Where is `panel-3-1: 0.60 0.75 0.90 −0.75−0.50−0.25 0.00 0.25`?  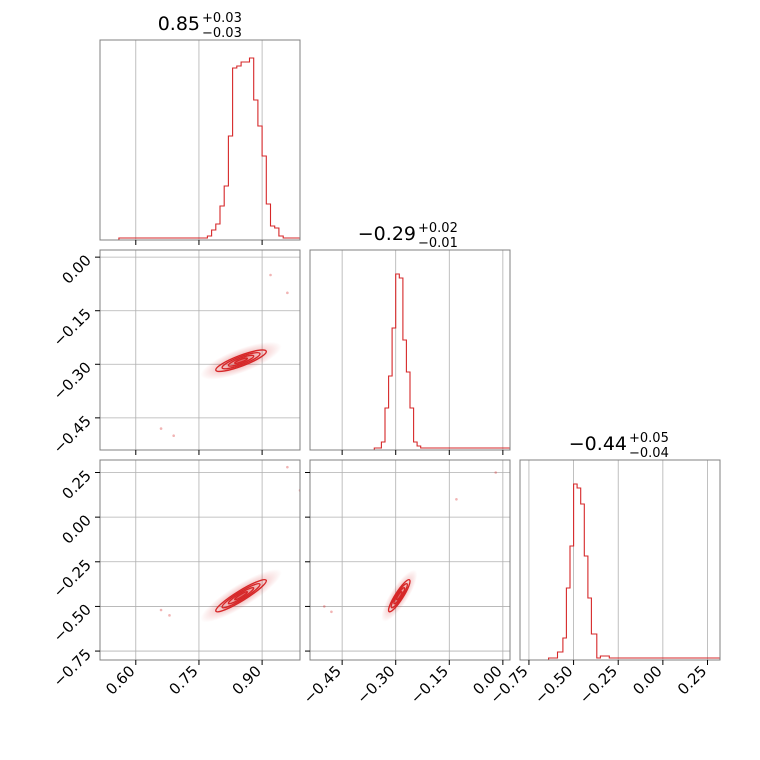 panel-3-1: 0.60 0.75 0.90 −0.75−0.50−0.25 0.00 0.25 is located at coordinates (175, 578).